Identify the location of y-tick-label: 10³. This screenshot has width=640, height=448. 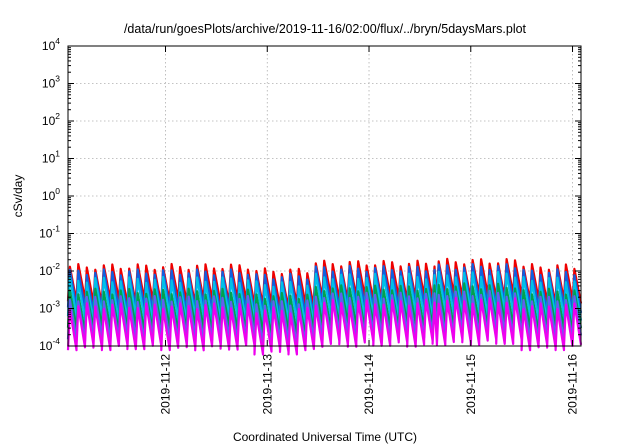
(51, 82).